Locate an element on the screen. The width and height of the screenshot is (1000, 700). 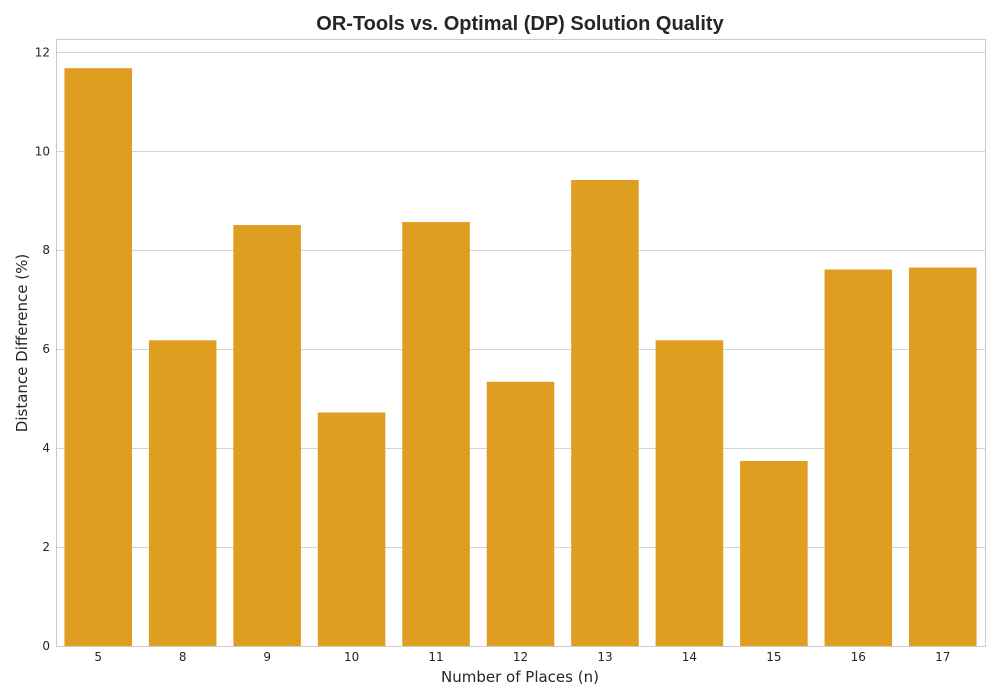
y-tick-label: 10 is located at coordinates (42, 151).